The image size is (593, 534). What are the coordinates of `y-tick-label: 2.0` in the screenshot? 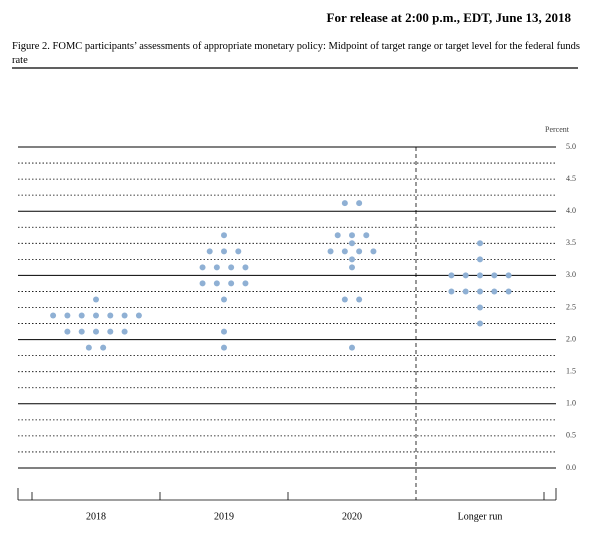 It's located at (571, 338).